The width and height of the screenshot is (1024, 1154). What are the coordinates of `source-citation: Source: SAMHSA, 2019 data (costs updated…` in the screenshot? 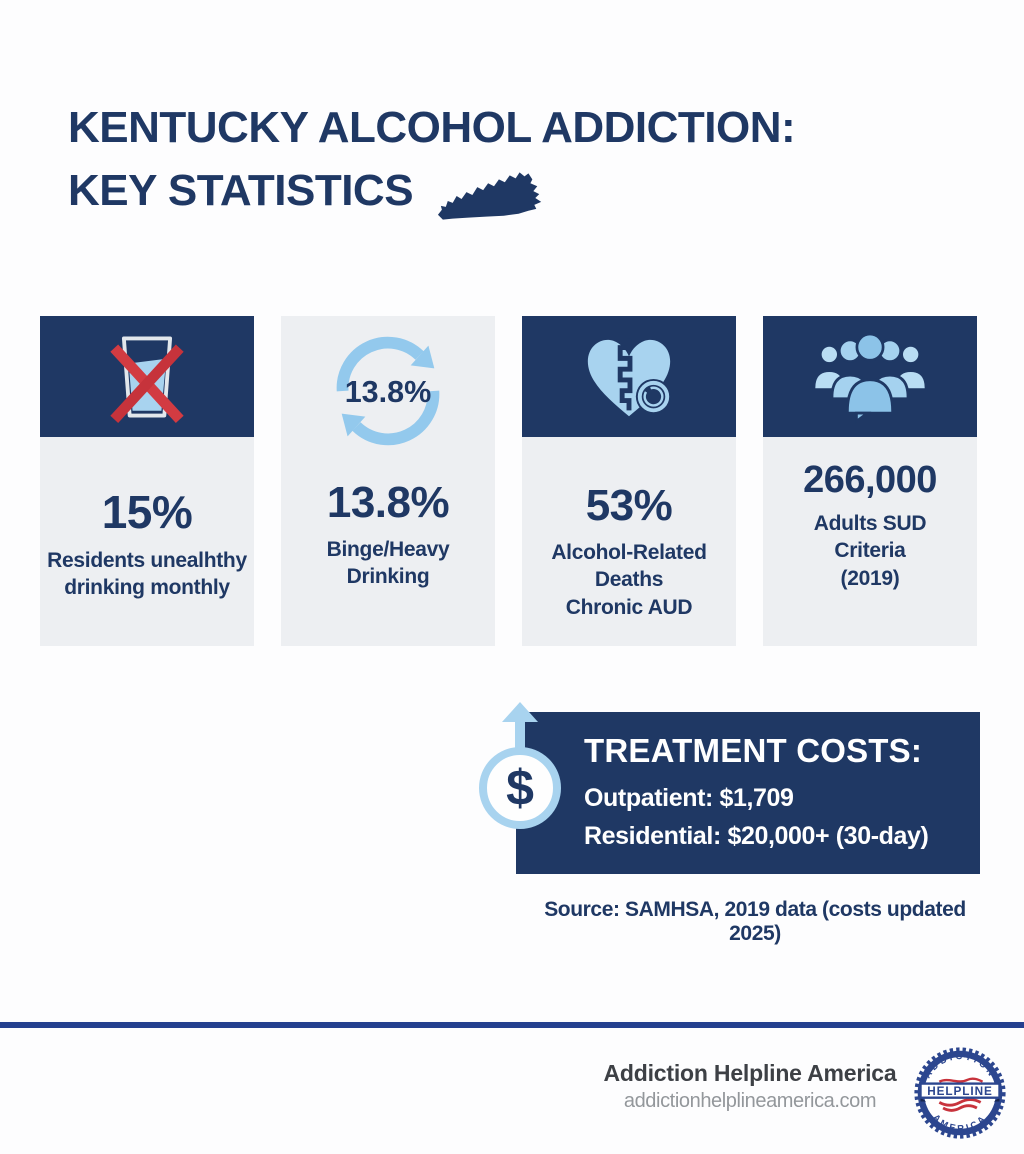 It's located at (755, 921).